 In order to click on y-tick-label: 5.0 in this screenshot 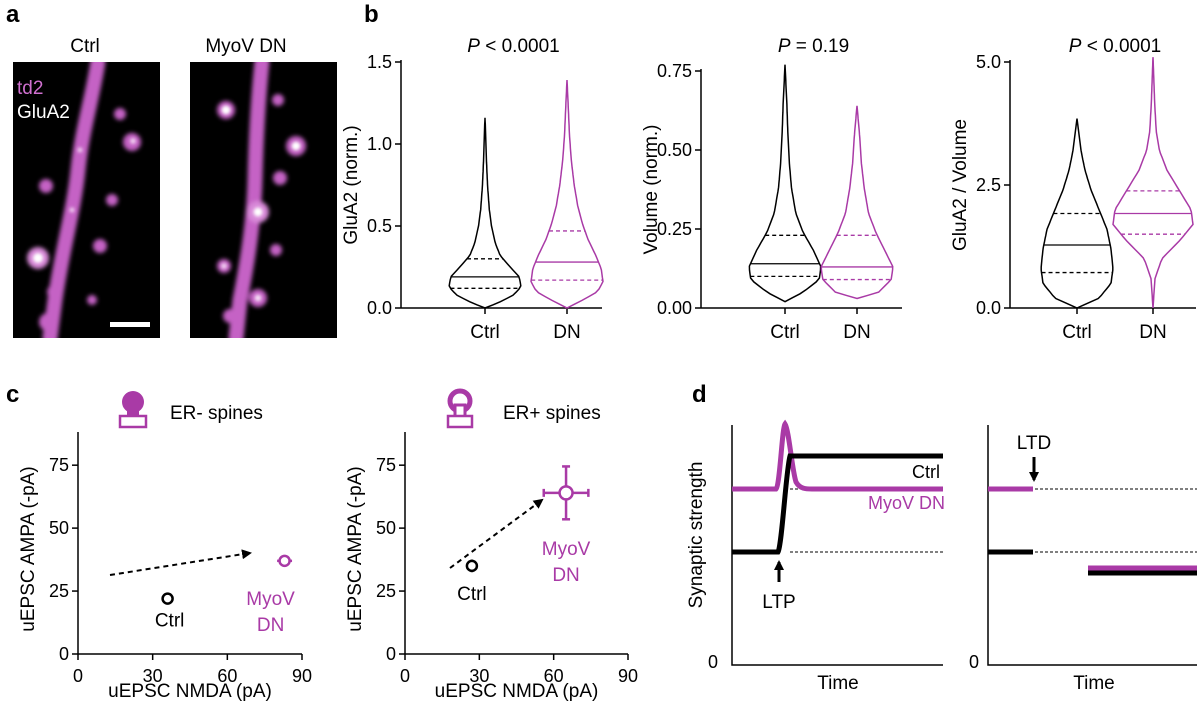, I will do `click(988, 62)`.